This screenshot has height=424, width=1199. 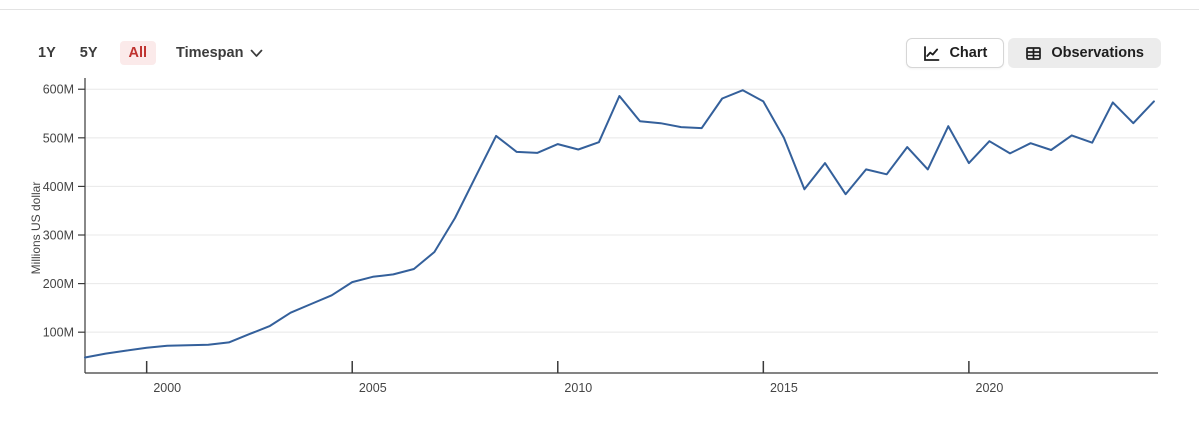 I want to click on range-button-1y: 1Y, so click(x=47, y=52).